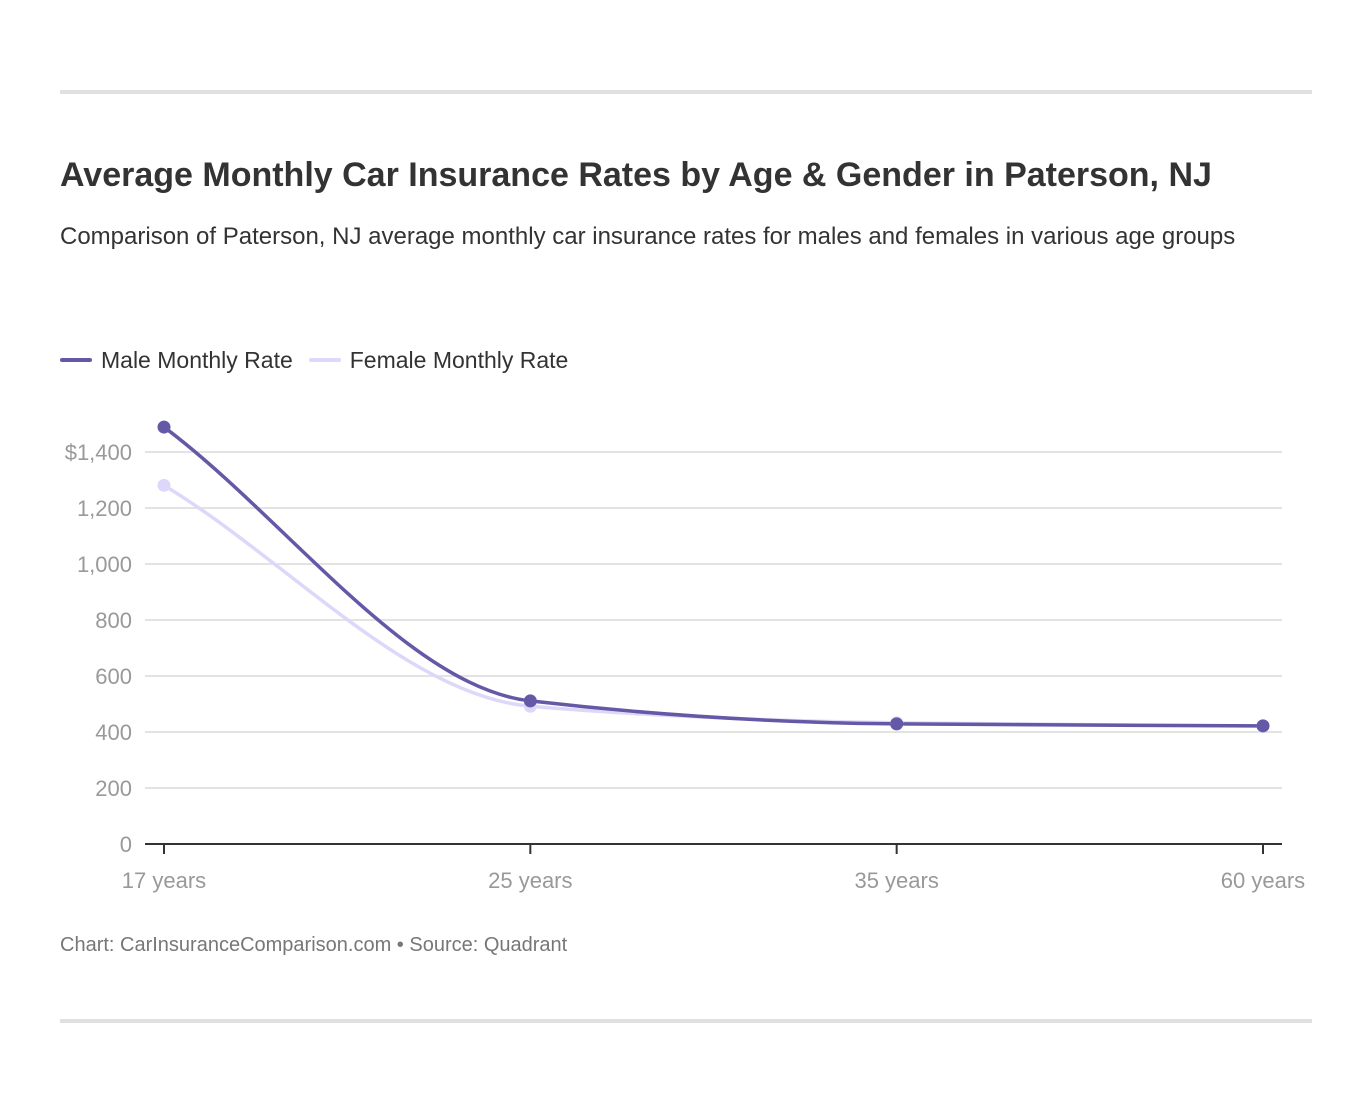  What do you see at coordinates (113, 620) in the screenshot?
I see `y-tick-label: 800` at bounding box center [113, 620].